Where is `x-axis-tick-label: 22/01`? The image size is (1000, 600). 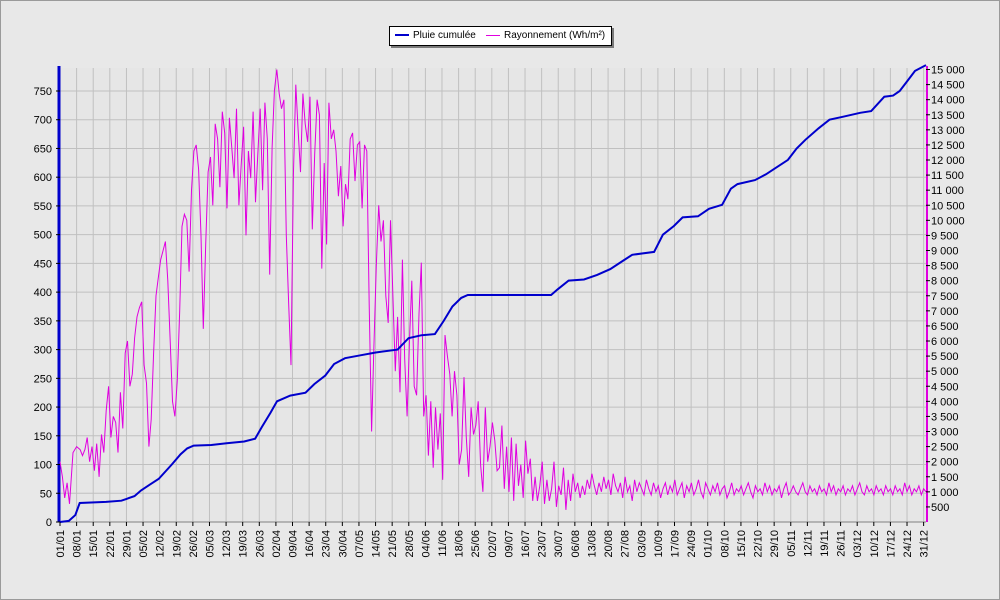
x-axis-tick-label: 22/01 is located at coordinates (111, 544).